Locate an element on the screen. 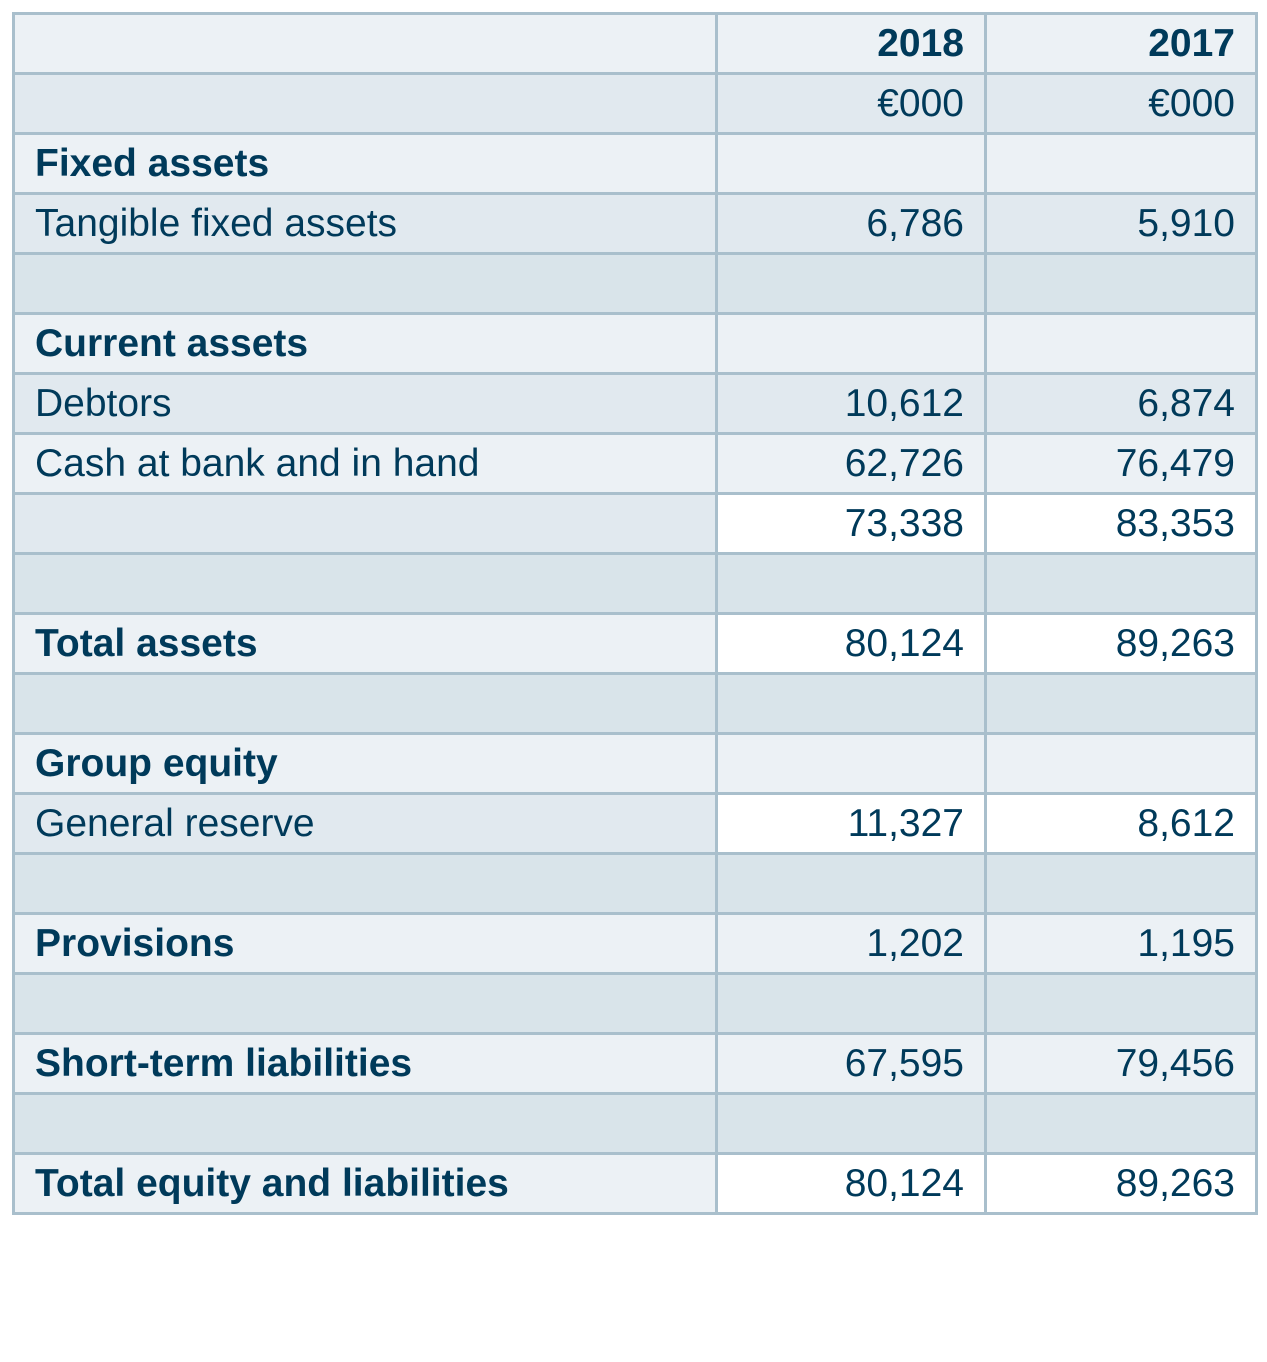 Image resolution: width=1267 pixels, height=1362 pixels. table-row: General reserve 11,327 8,612 is located at coordinates (635, 823).